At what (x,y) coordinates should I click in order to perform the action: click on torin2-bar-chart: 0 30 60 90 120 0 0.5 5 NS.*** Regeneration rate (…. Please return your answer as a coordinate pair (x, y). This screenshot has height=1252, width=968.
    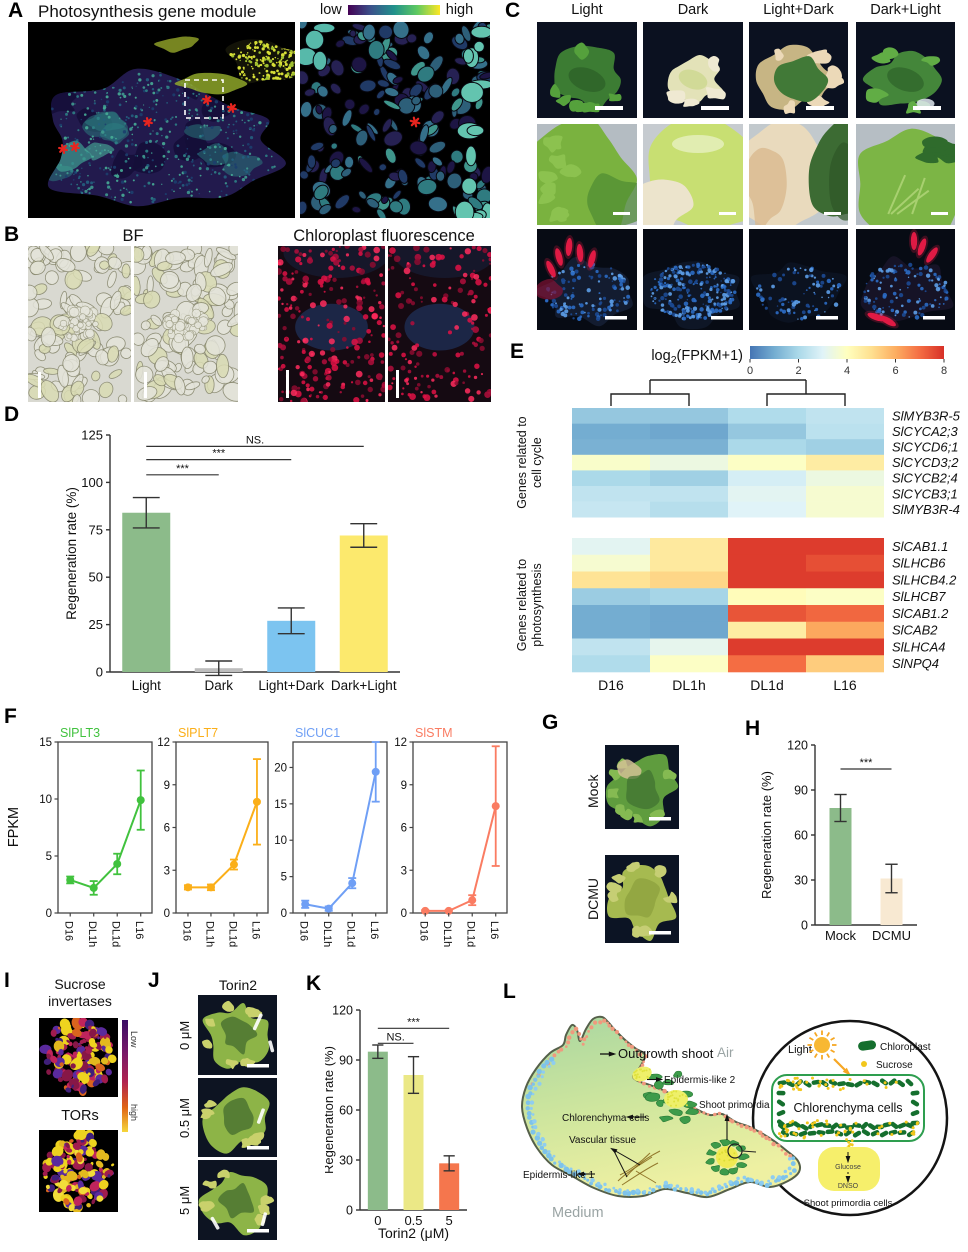
    Looking at the image, I should click on (396, 1122).